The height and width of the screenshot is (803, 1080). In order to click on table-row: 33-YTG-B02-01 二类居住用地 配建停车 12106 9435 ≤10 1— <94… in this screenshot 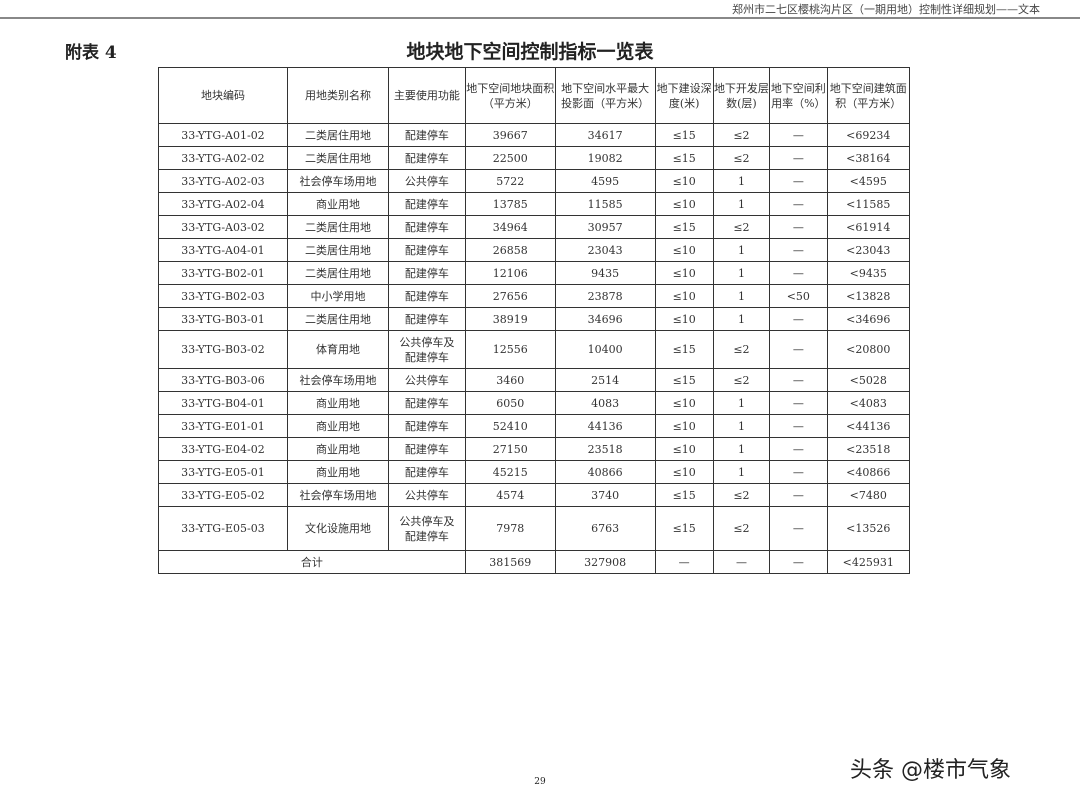, I will do `click(534, 273)`.